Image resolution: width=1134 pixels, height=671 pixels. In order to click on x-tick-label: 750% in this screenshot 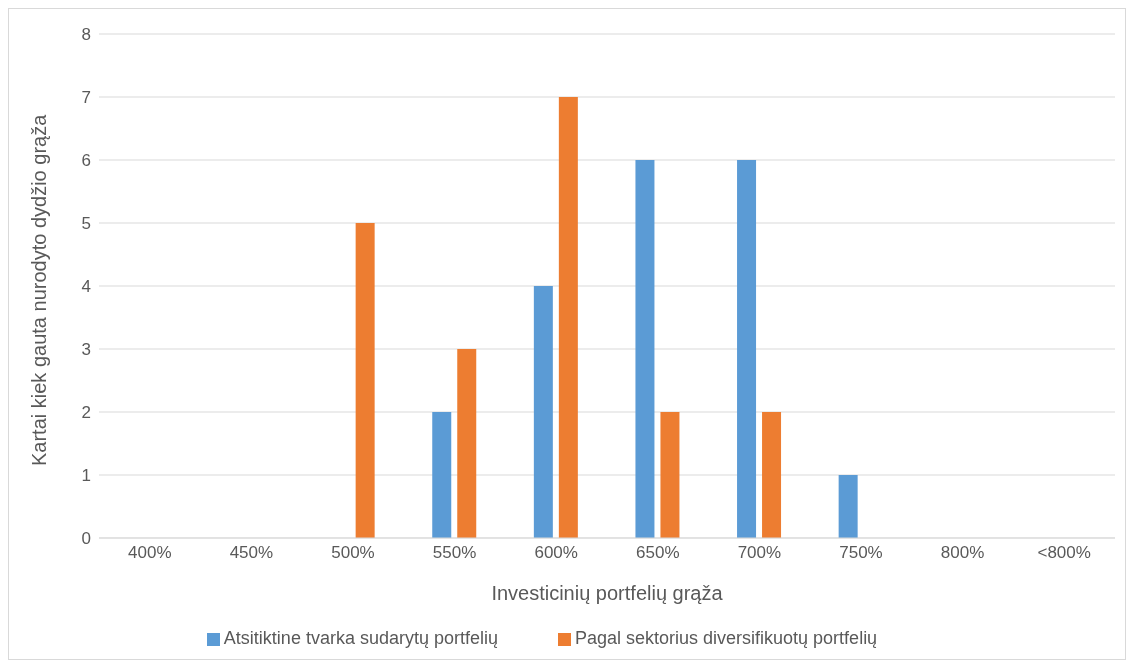, I will do `click(861, 553)`.